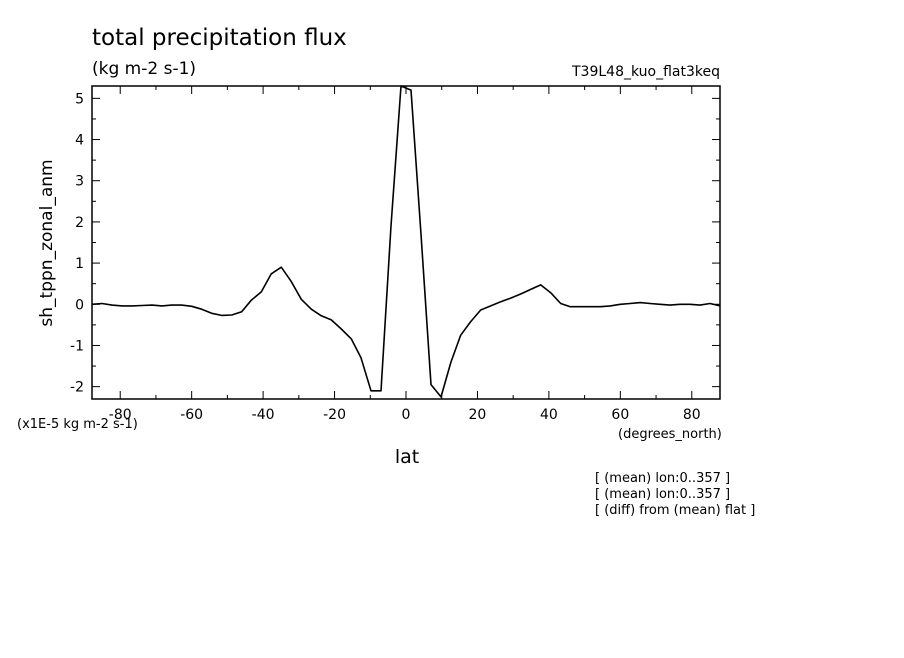 This screenshot has width=904, height=658. Describe the element at coordinates (406, 415) in the screenshot. I see `x-tick-label: 0` at that location.